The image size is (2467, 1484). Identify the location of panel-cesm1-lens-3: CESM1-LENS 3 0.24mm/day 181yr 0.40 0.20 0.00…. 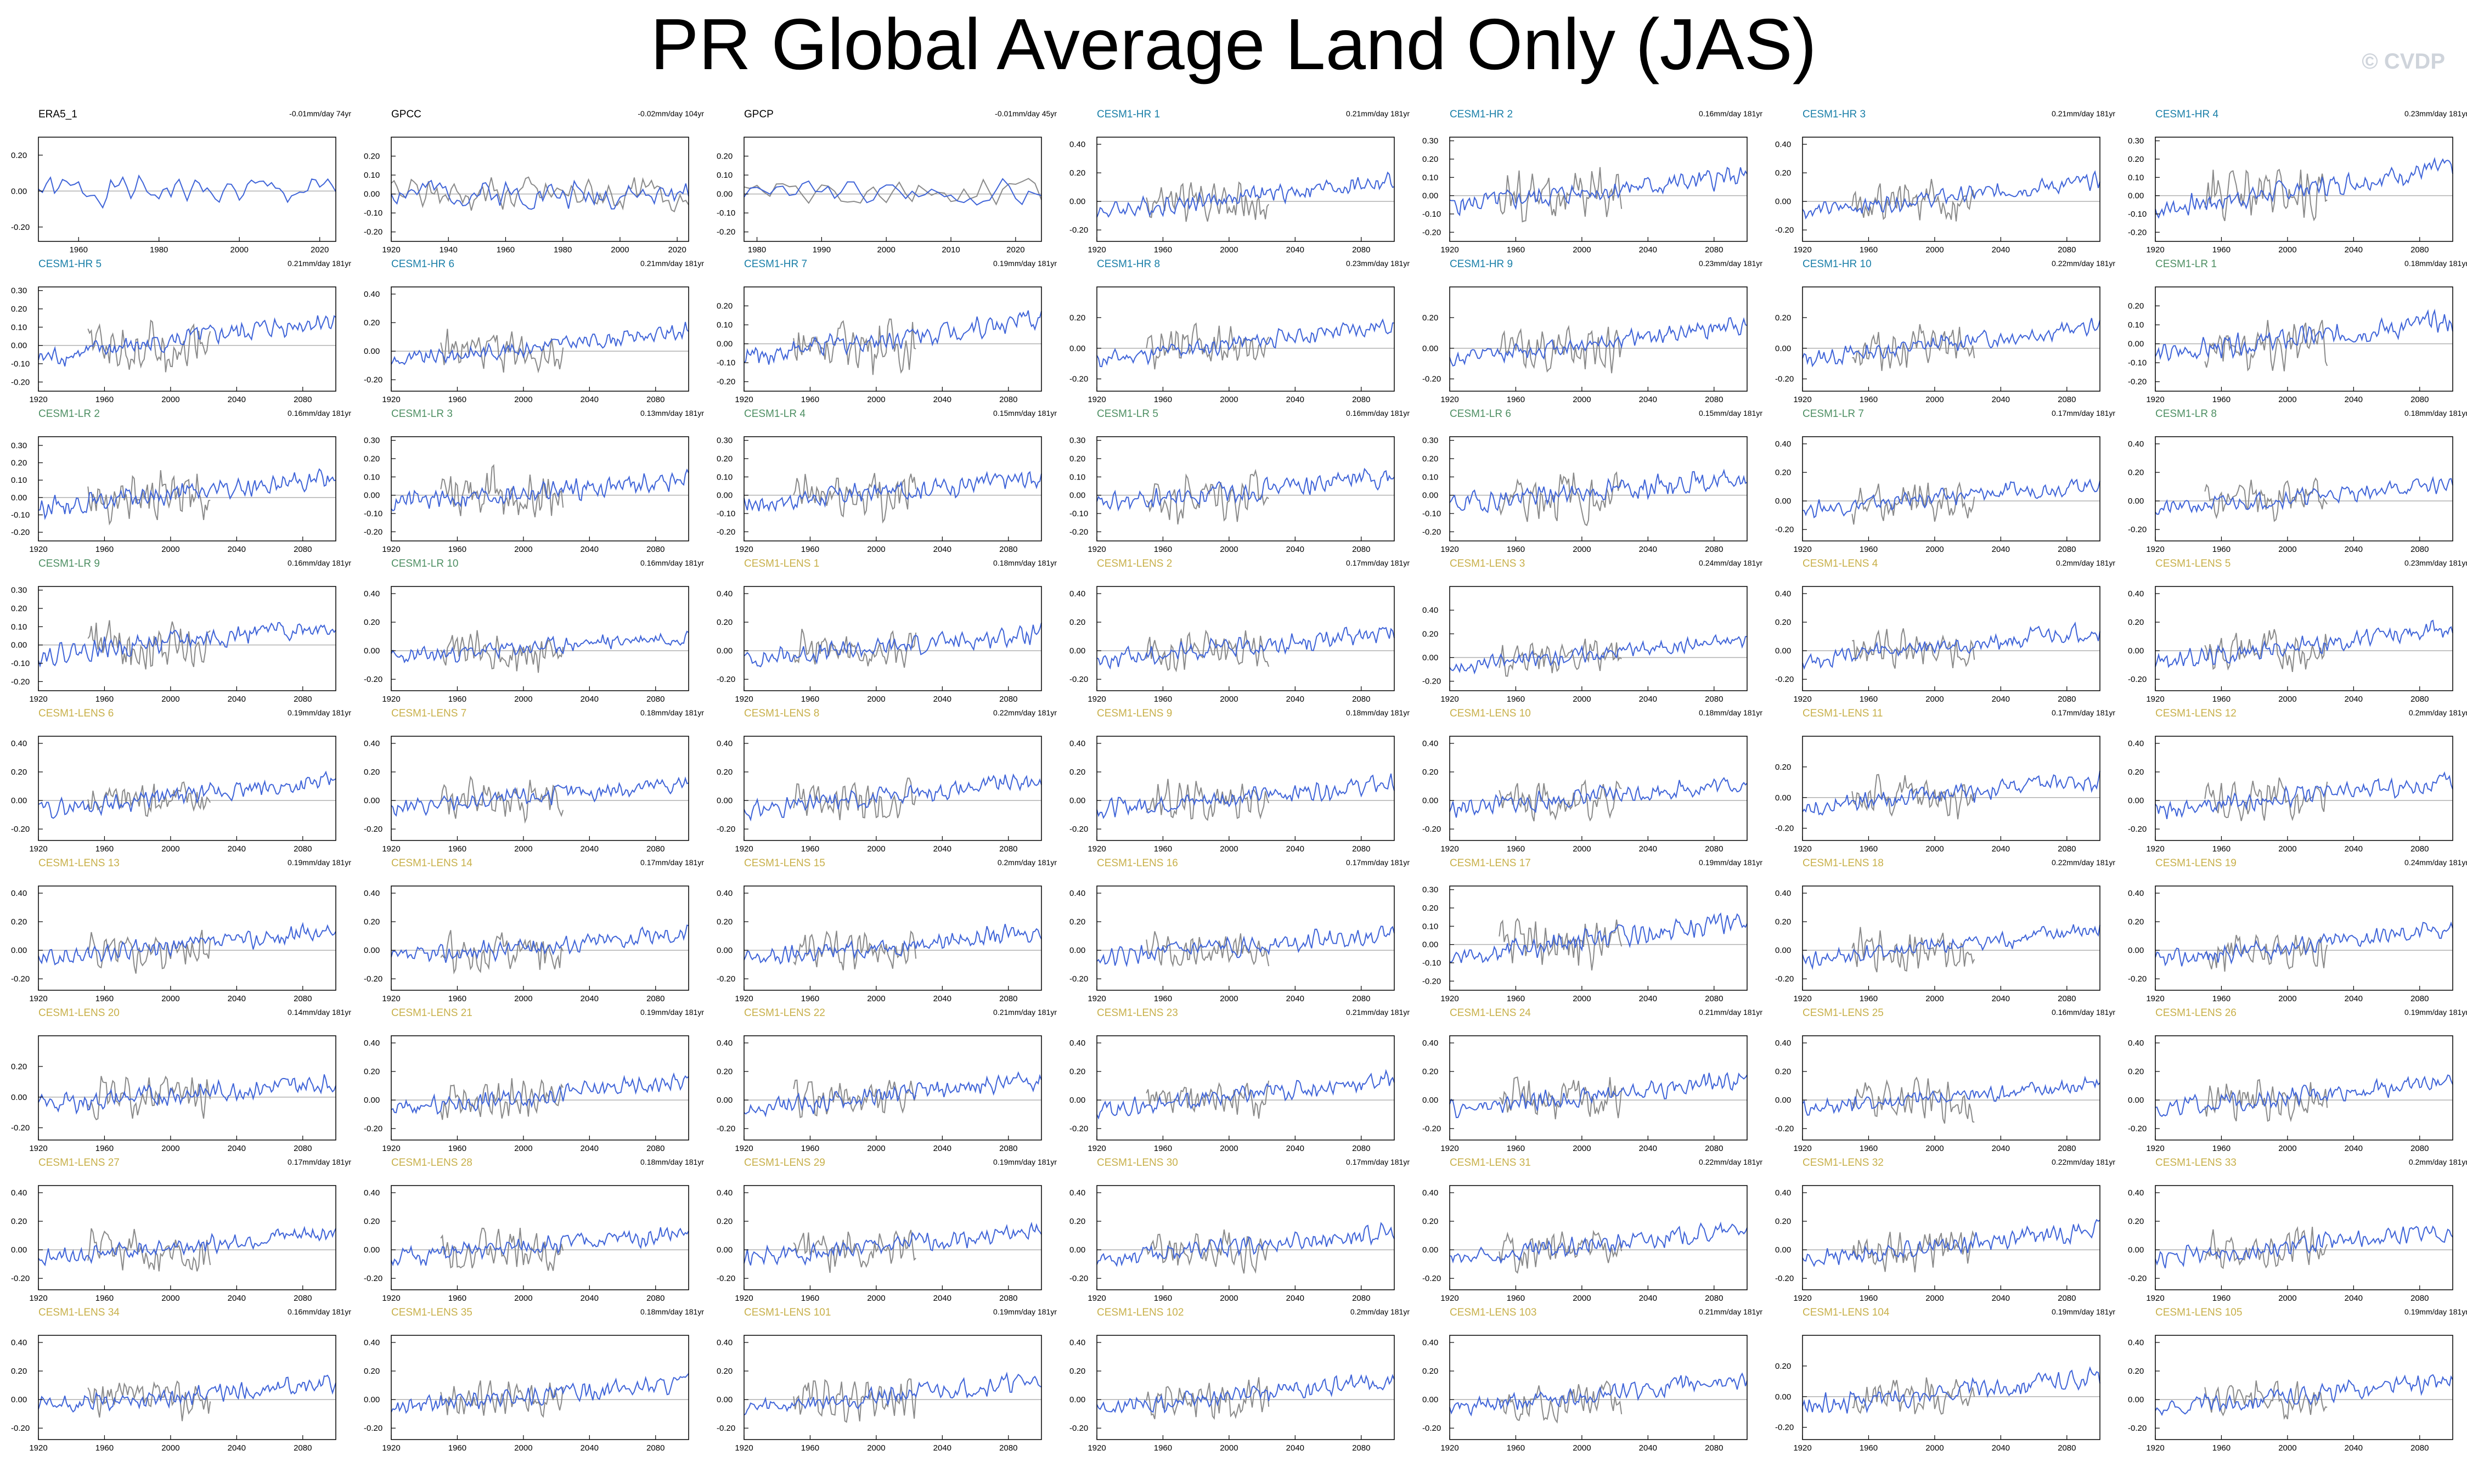
(1586, 629).